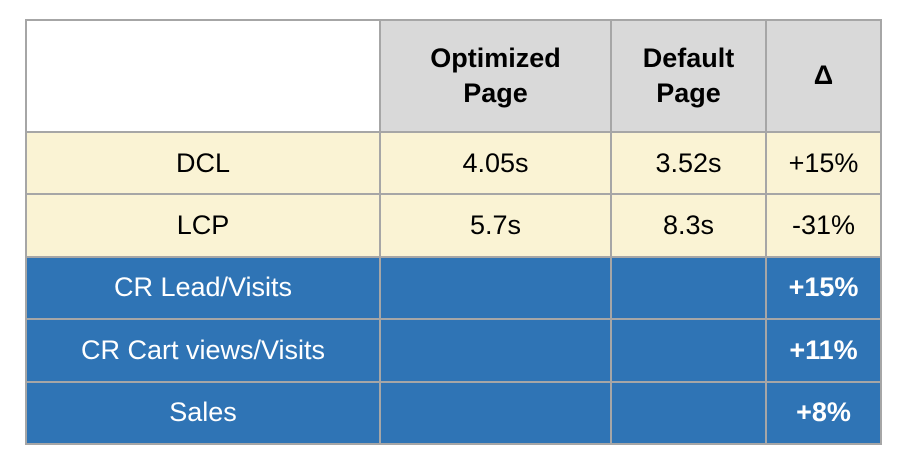 This screenshot has height=470, width=910. I want to click on cell-lcp-delta: -31%, so click(823, 225).